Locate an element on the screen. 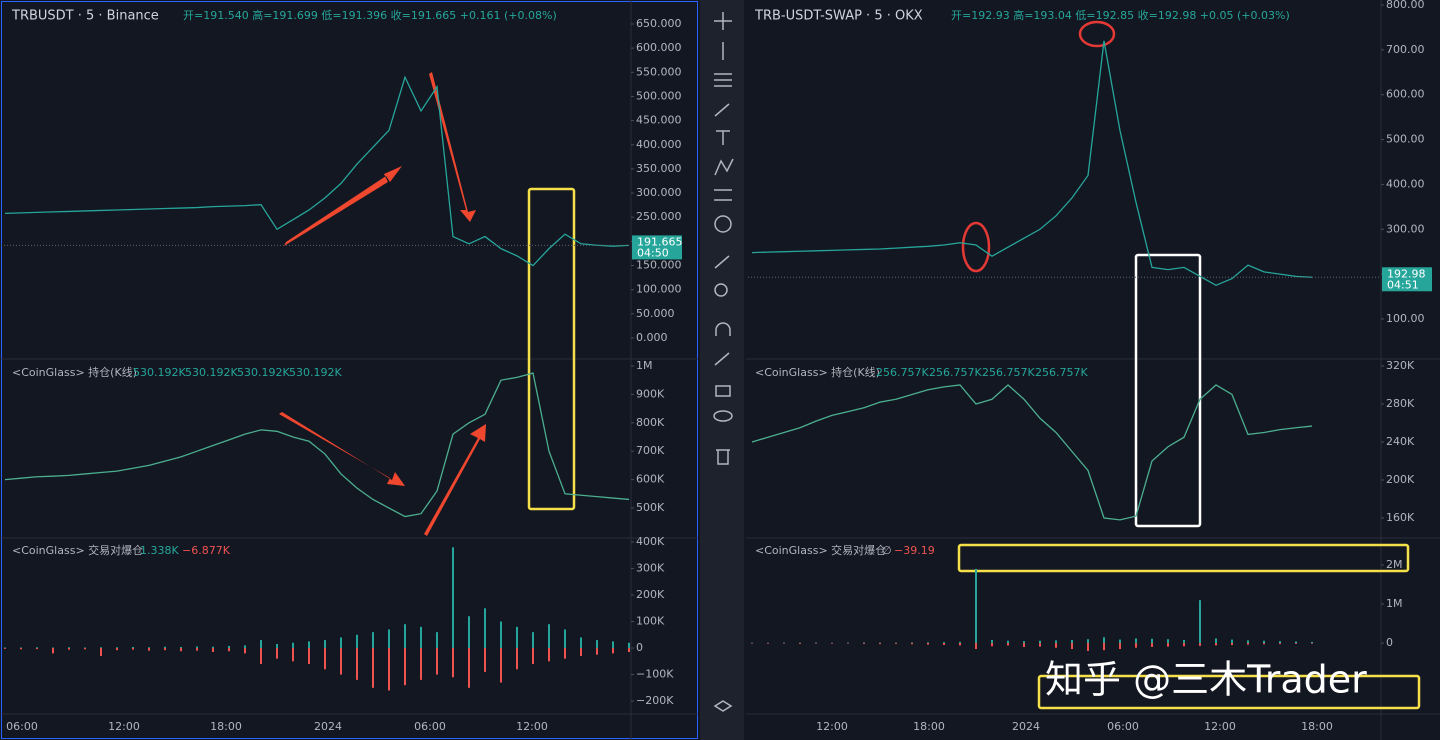 The height and width of the screenshot is (740, 1440). y-tick-label: 500.000 is located at coordinates (659, 95).